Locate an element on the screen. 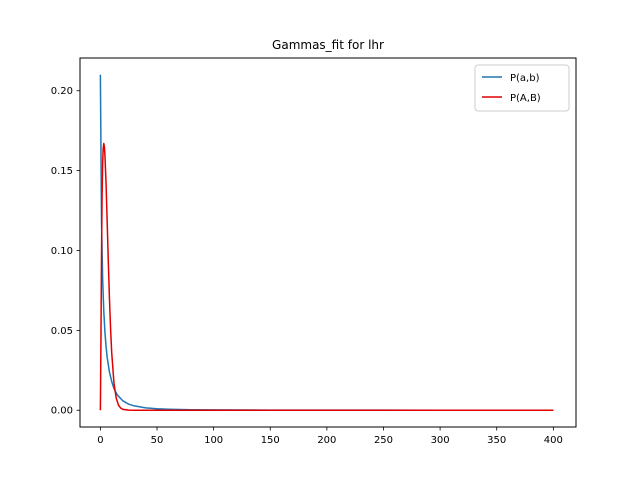 The width and height of the screenshot is (640, 480). legend: P(a,b) P(A,B) is located at coordinates (522, 88).